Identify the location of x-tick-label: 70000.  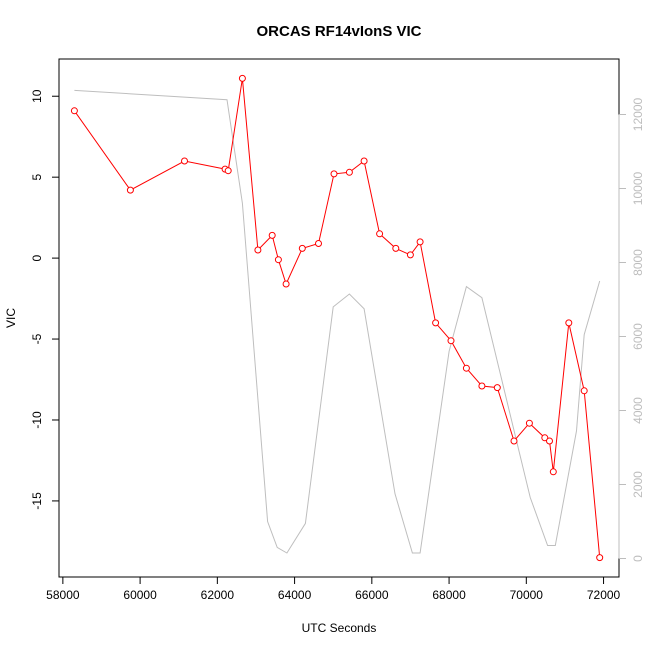
(527, 595).